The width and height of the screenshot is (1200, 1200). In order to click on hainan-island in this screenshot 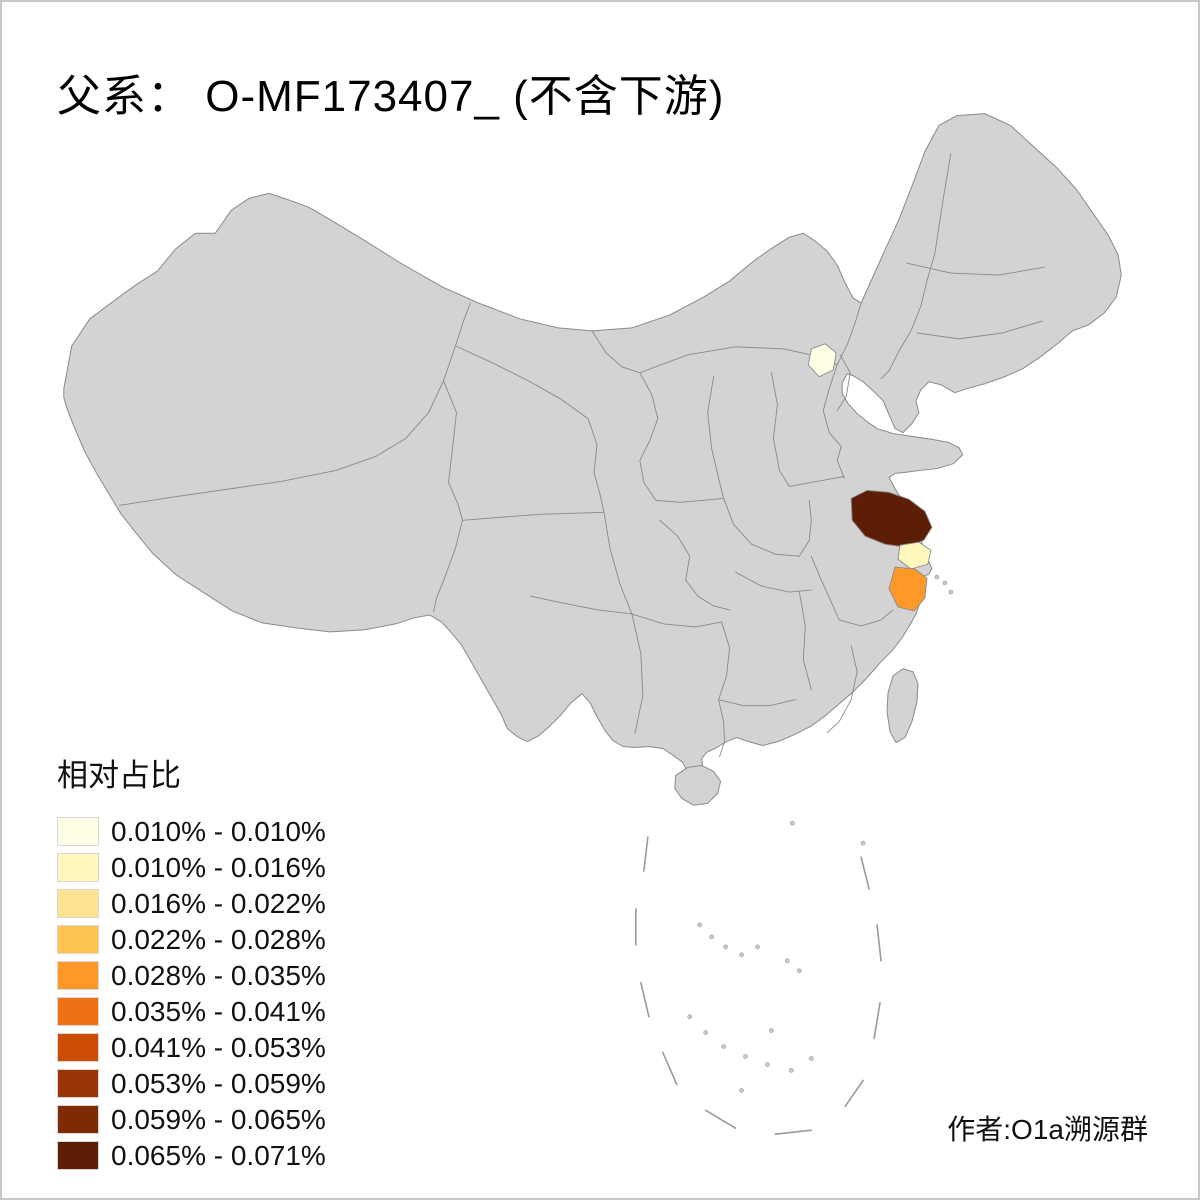, I will do `click(698, 785)`.